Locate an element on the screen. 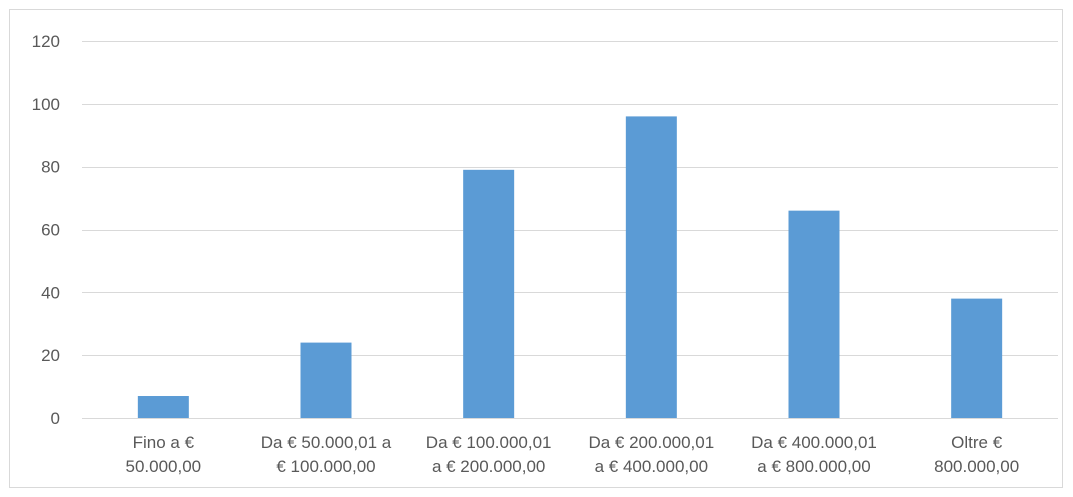  x-category-label: a € 400.000,00 is located at coordinates (651, 466).